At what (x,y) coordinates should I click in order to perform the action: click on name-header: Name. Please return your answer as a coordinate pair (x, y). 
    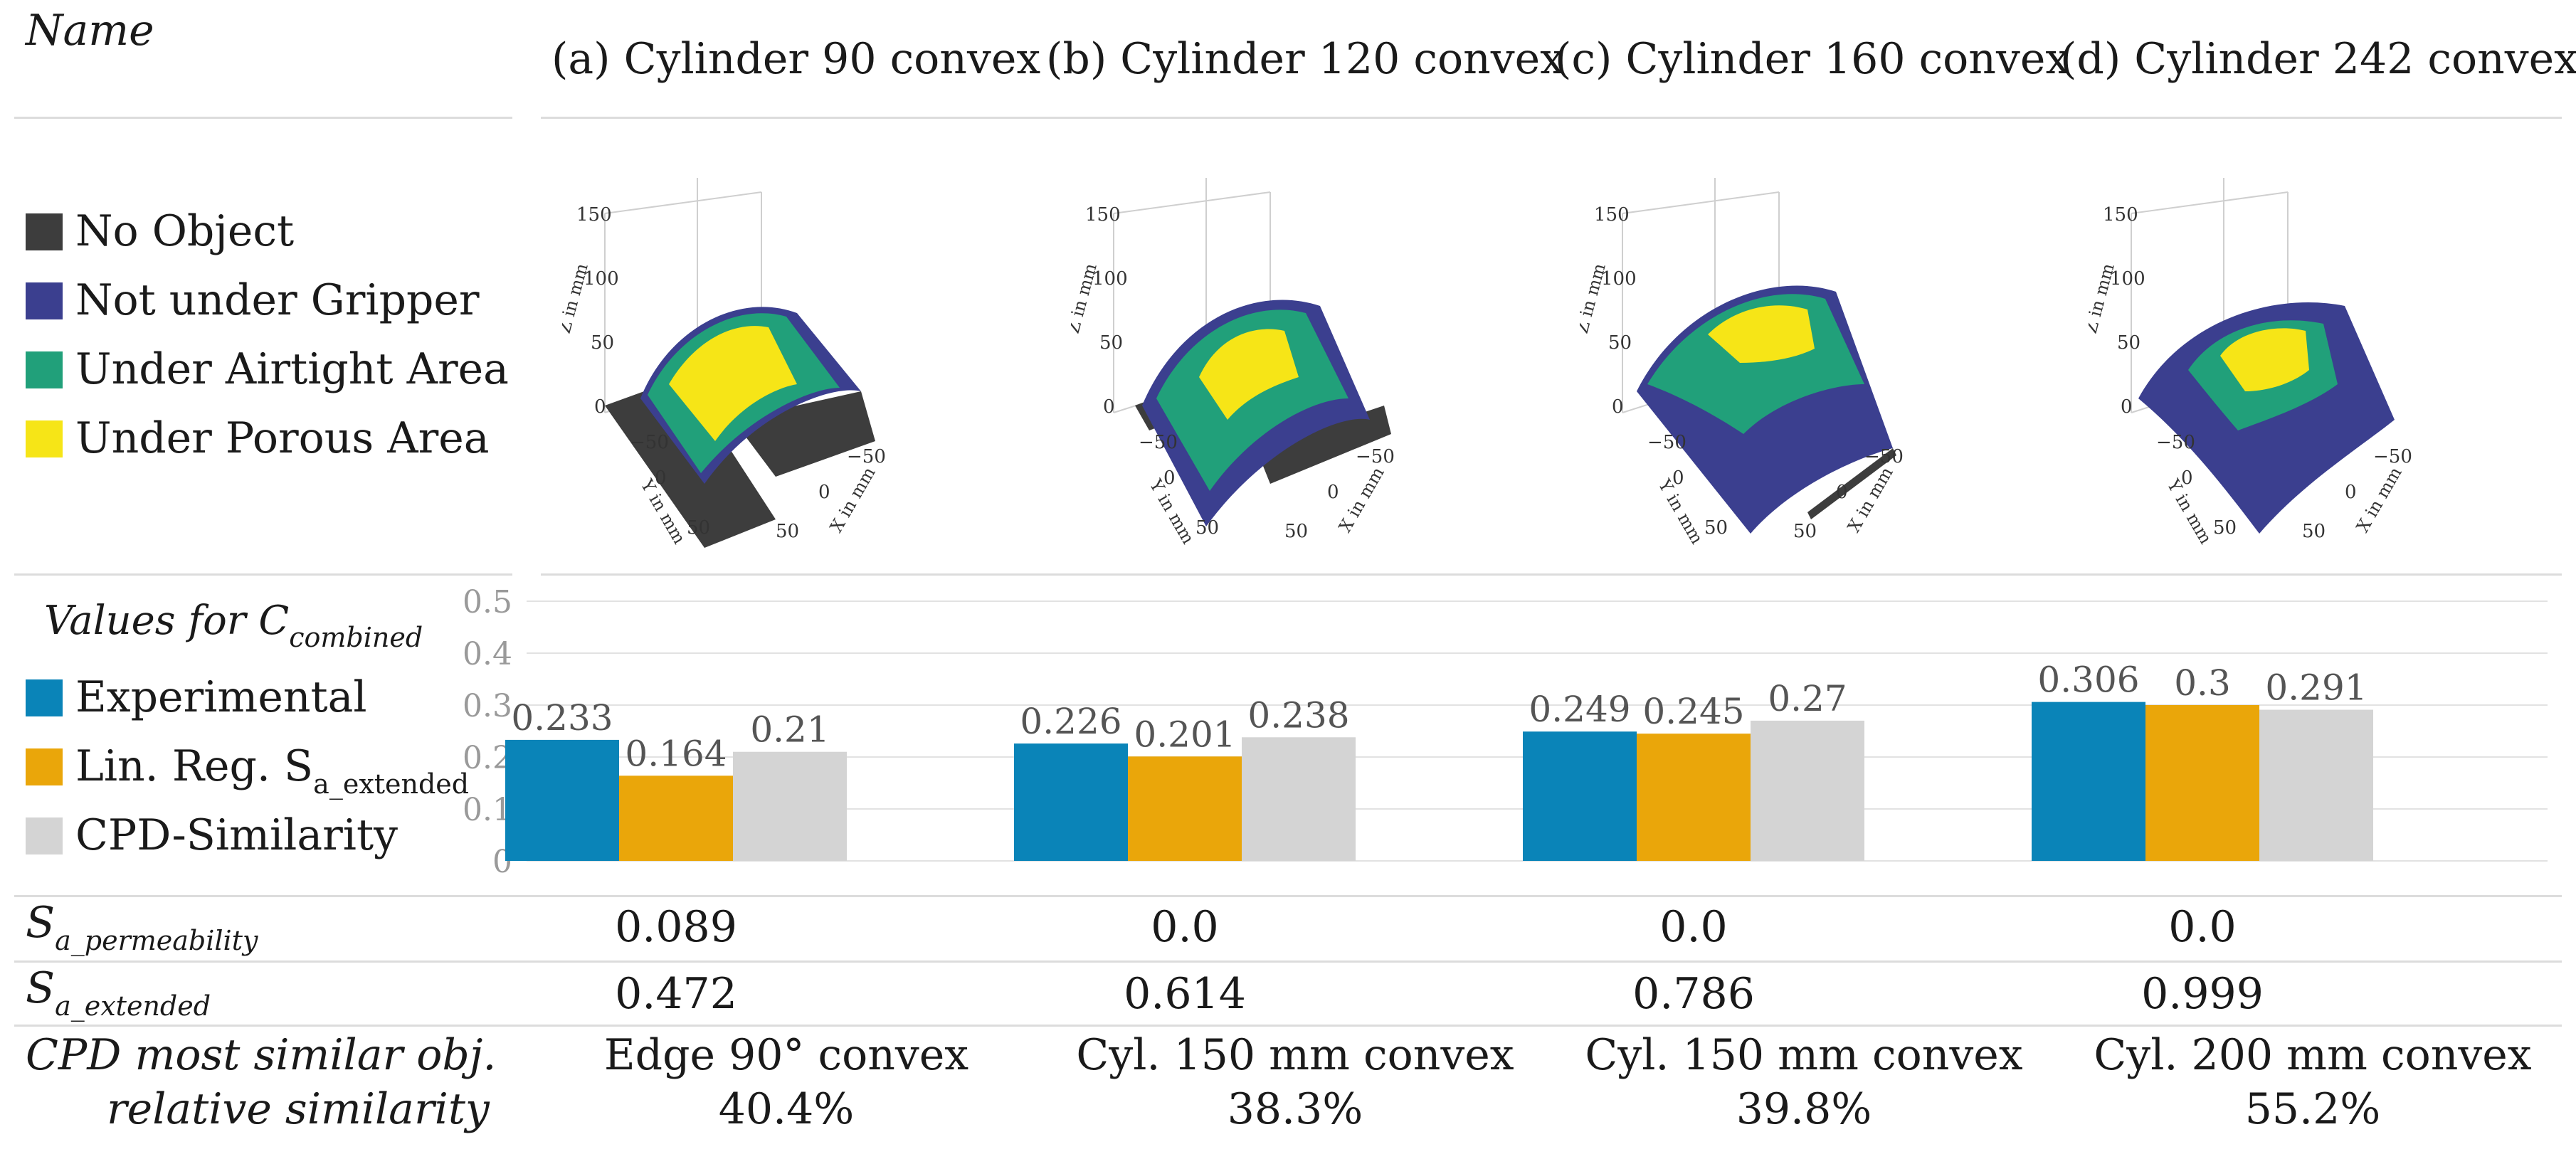
    Looking at the image, I should click on (90, 30).